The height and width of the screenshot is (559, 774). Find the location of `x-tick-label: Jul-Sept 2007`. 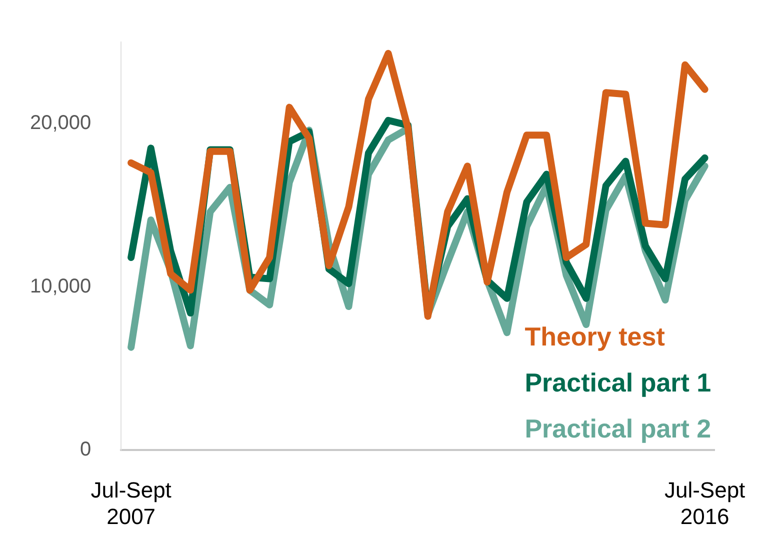

x-tick-label: Jul-Sept 2007 is located at coordinates (131, 503).